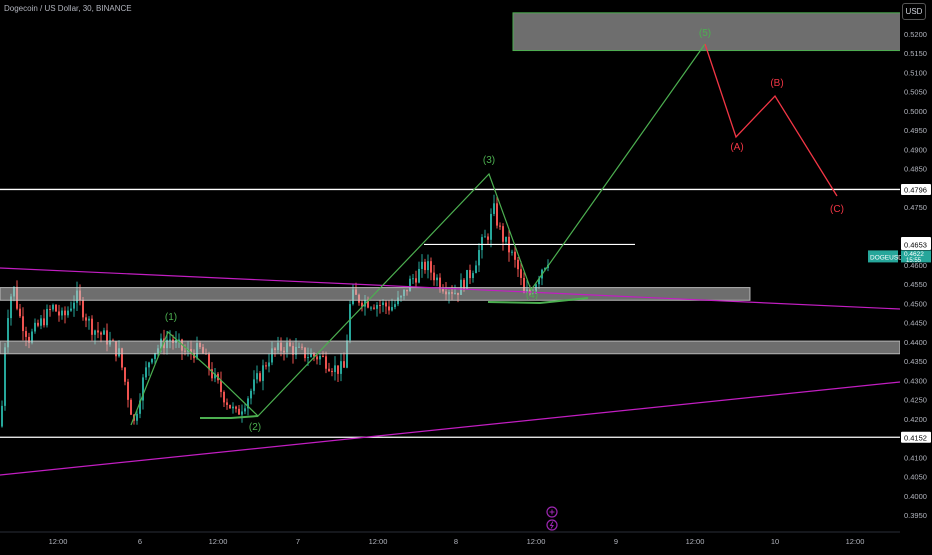 The height and width of the screenshot is (555, 932). I want to click on price-tick-label: 0.4450, so click(915, 323).